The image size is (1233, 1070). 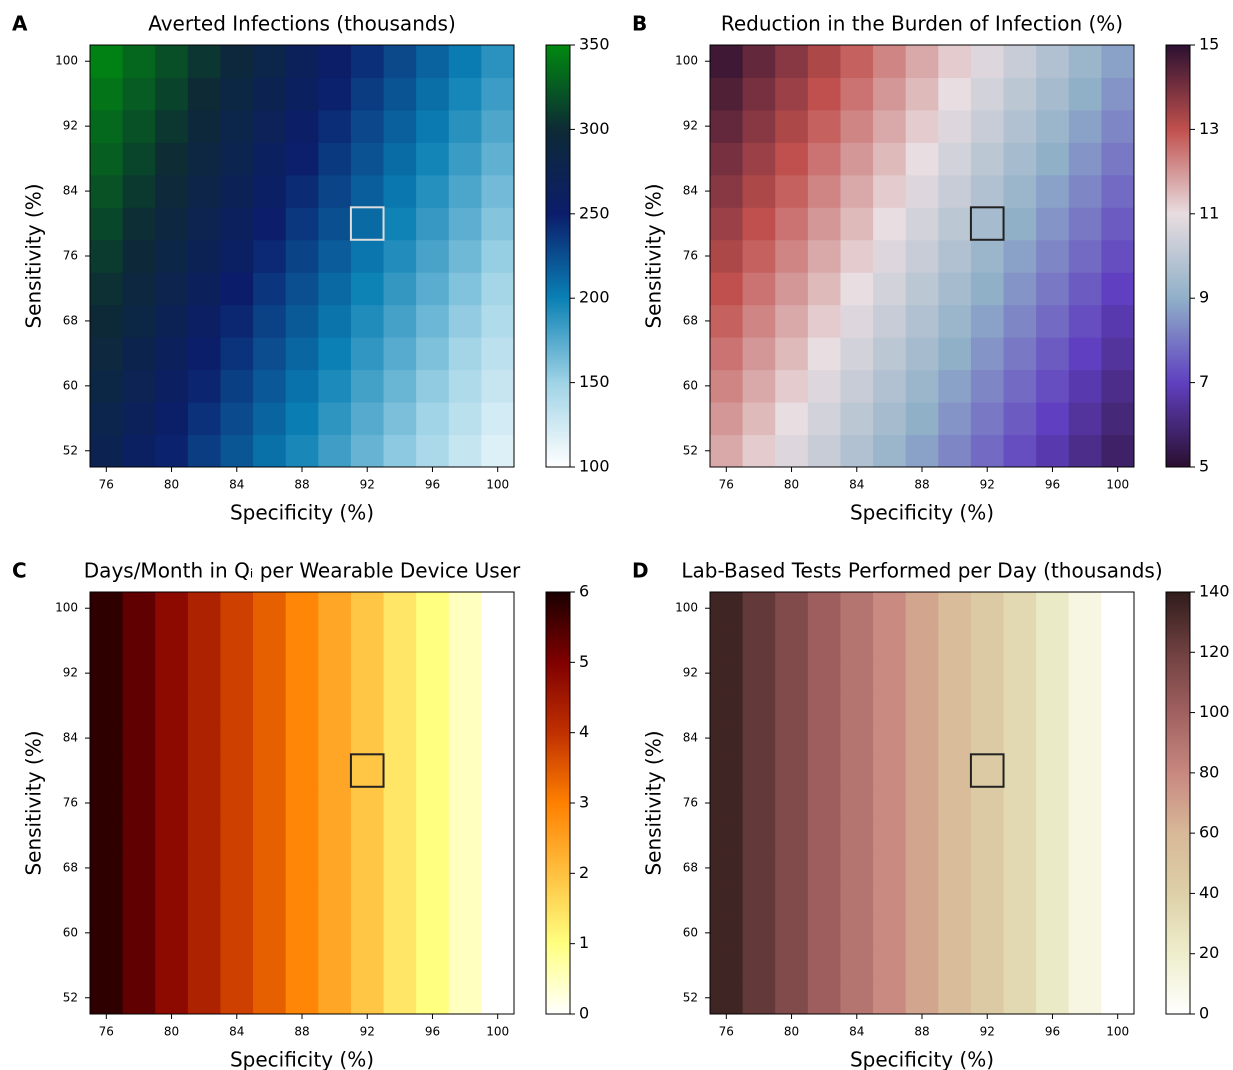 I want to click on y-tick-label: 84, so click(x=690, y=191).